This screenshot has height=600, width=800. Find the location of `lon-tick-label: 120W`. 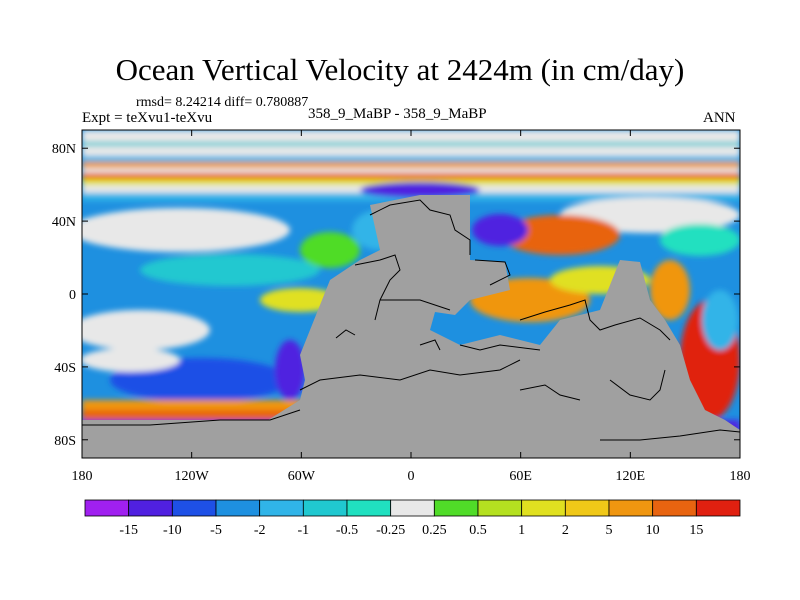

lon-tick-label: 120W is located at coordinates (192, 476).